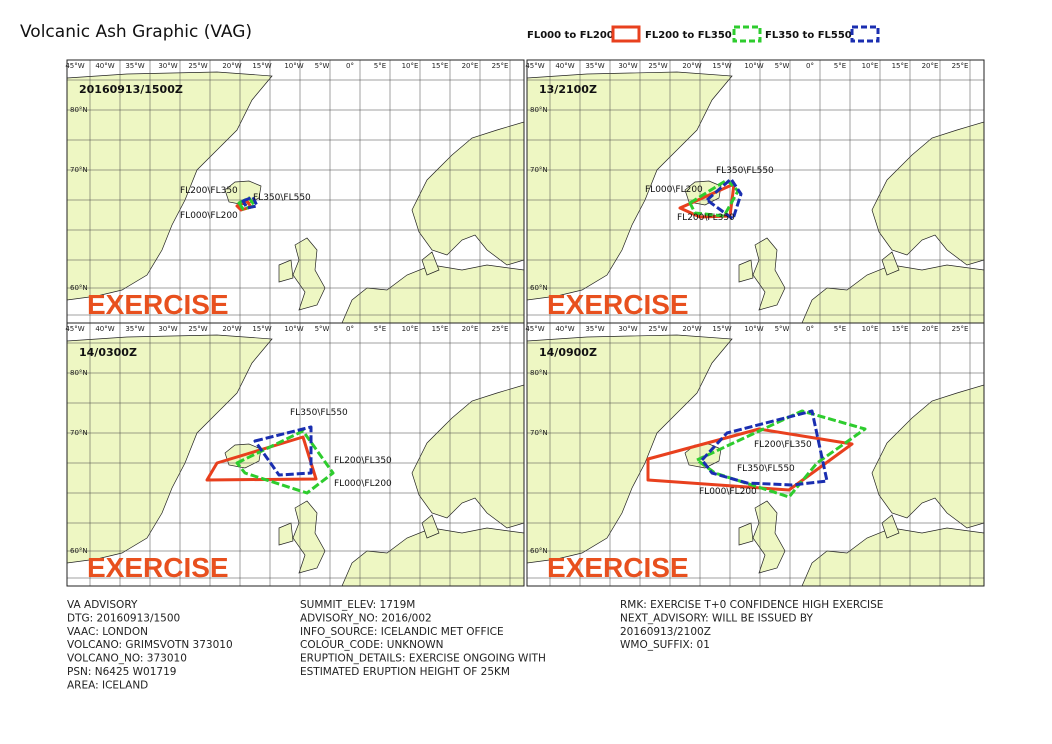 The image size is (1052, 744). I want to click on advisory-line: 20160913/2100Z, so click(665, 632).